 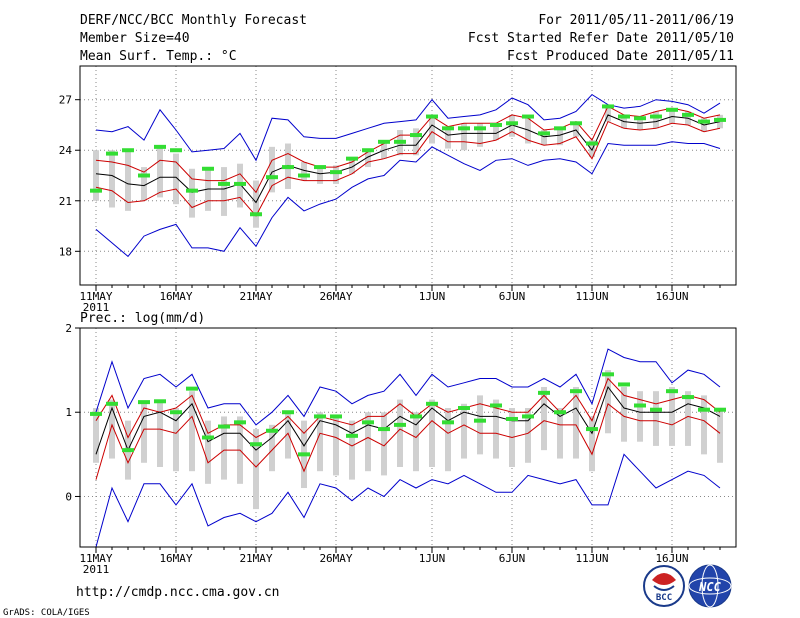 I want to click on temperature-min-line, so click(x=408, y=199).